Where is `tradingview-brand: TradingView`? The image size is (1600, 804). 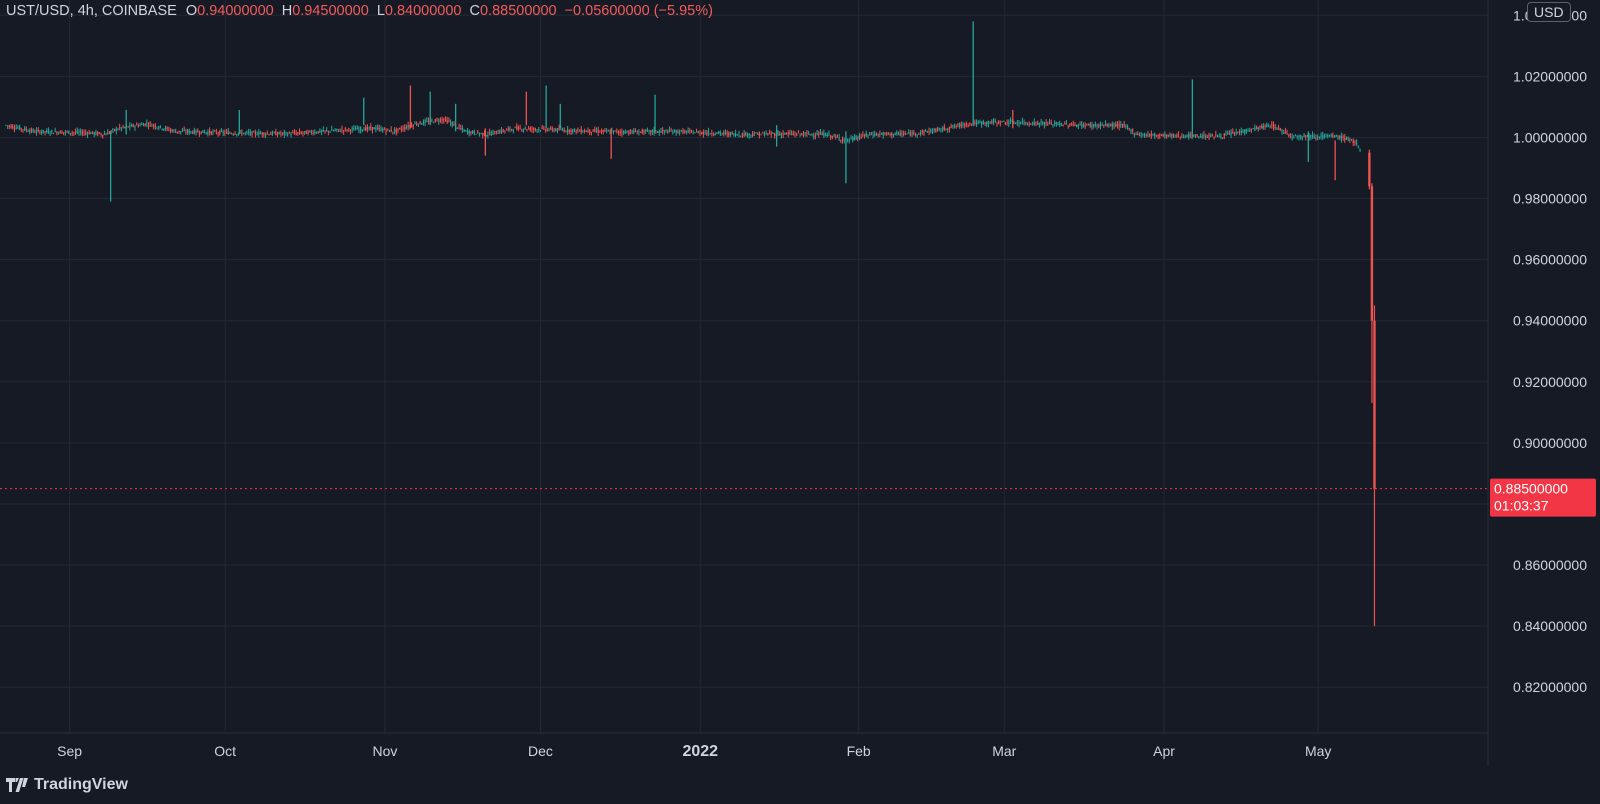
tradingview-brand: TradingView is located at coordinates (67, 785).